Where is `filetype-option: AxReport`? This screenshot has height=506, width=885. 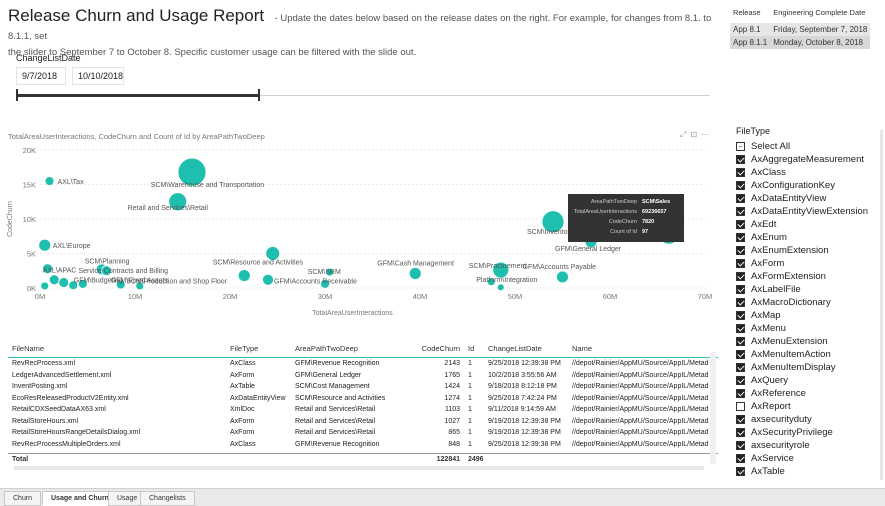
filetype-option: AxReport is located at coordinates (806, 406).